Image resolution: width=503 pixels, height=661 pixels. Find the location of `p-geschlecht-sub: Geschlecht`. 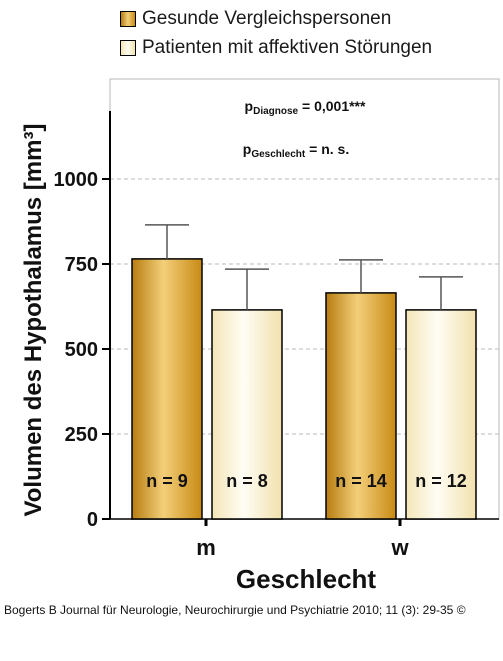

p-geschlecht-sub: Geschlecht is located at coordinates (278, 154).